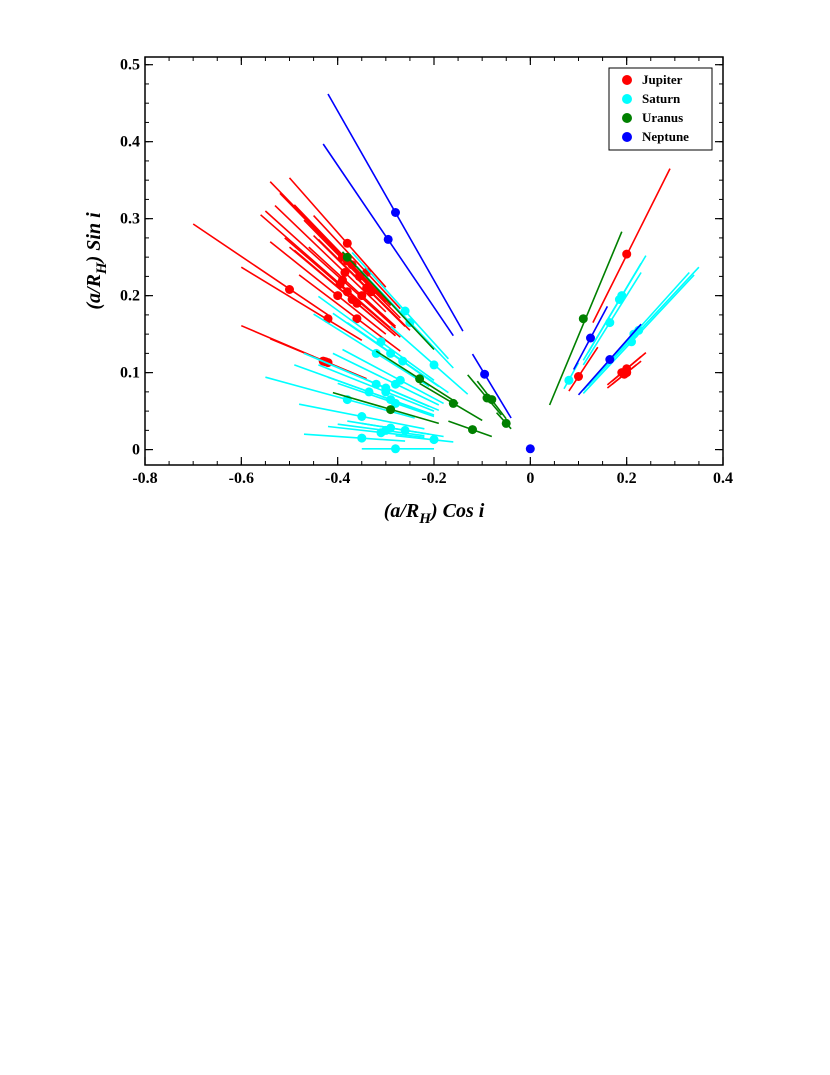  What do you see at coordinates (660, 109) in the screenshot?
I see `legend: Jupiter Saturn Uranus Neptune` at bounding box center [660, 109].